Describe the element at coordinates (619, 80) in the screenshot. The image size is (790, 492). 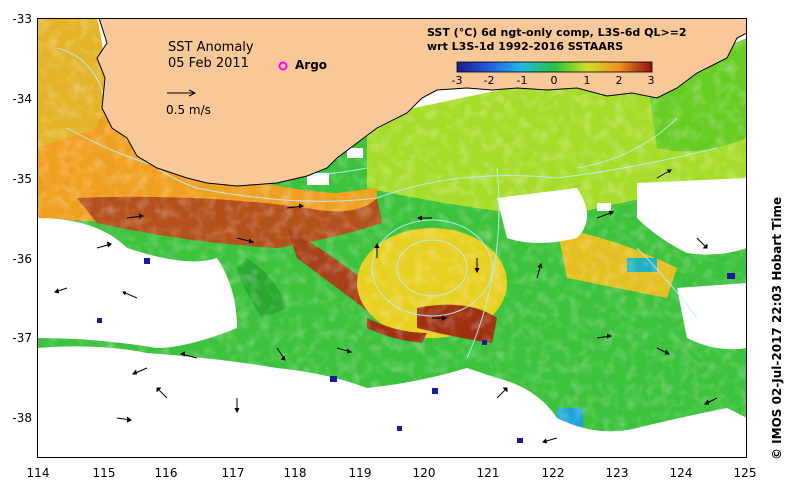
I see `colorbar-tick: 2` at that location.